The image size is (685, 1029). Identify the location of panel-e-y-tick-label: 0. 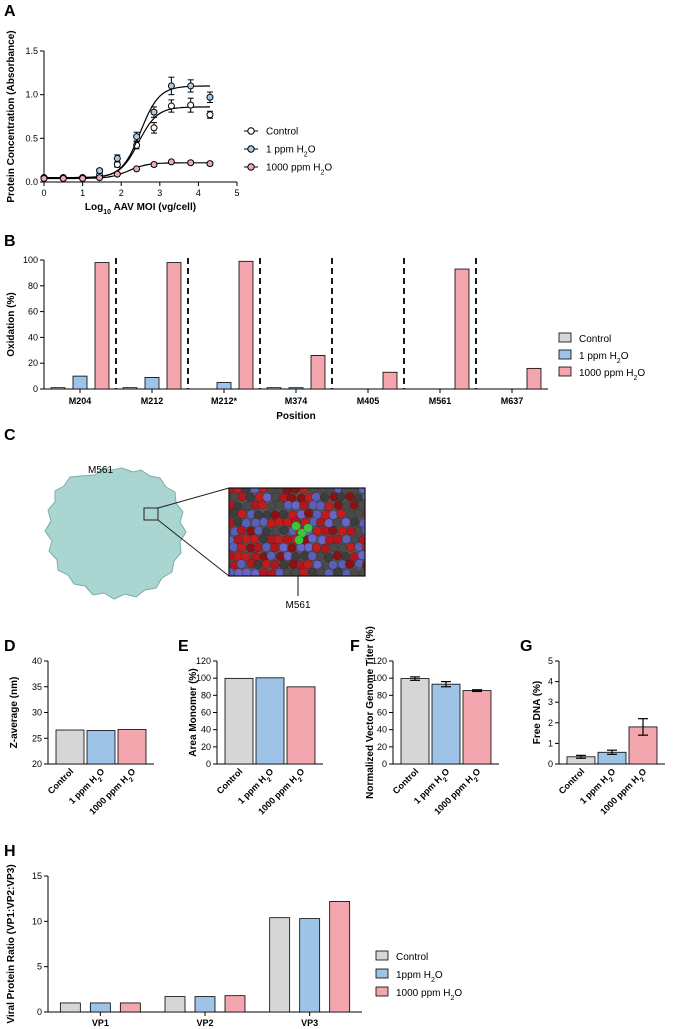
(208, 764).